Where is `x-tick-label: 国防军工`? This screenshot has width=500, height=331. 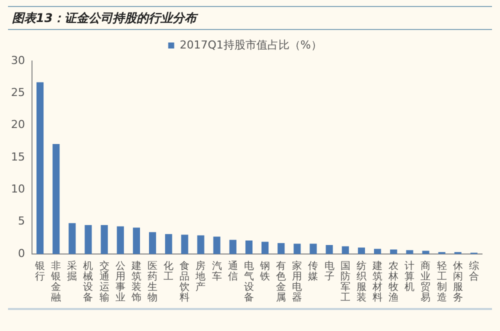 x-tick-label: 国防军工 is located at coordinates (345, 282).